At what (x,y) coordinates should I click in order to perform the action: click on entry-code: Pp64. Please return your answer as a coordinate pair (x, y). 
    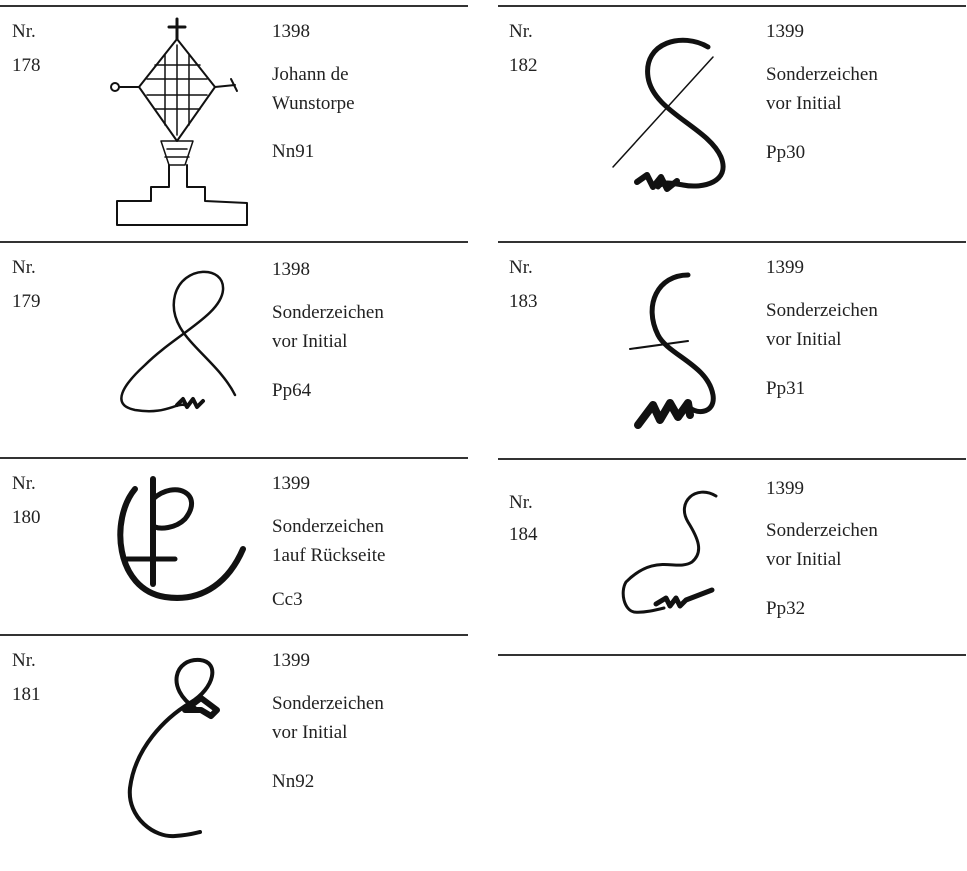
    Looking at the image, I should click on (292, 390).